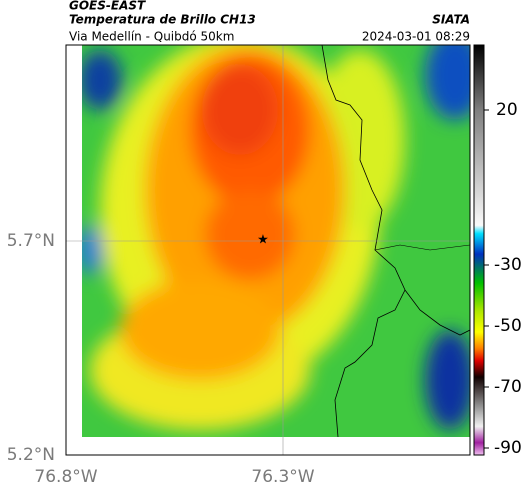 This screenshot has width=526, height=491. I want to click on colorbar-label: -50, so click(508, 326).